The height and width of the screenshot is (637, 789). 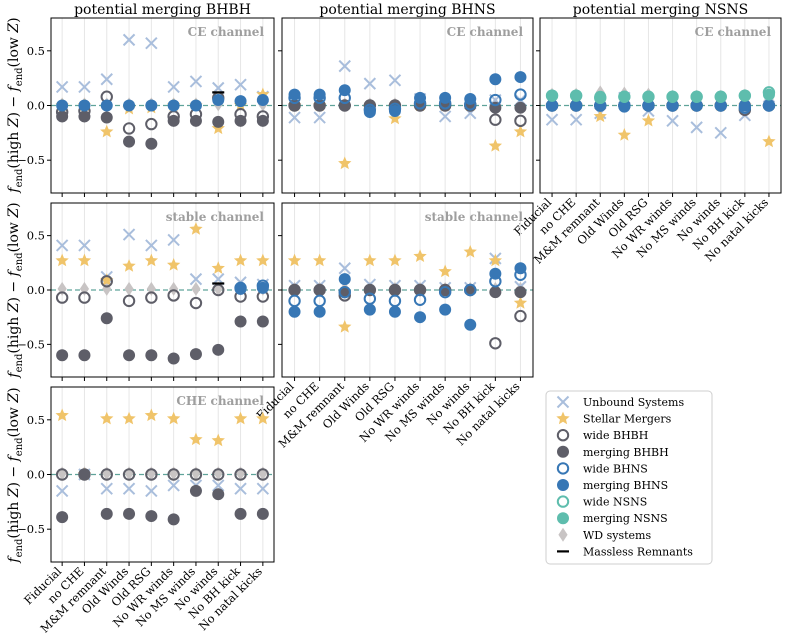 I want to click on legend-box, so click(x=629, y=477).